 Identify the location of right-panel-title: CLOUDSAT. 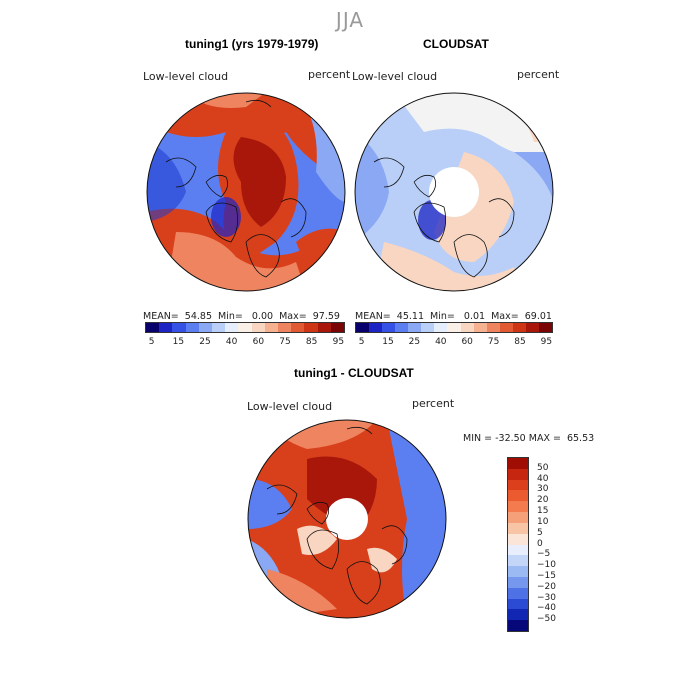
(456, 44).